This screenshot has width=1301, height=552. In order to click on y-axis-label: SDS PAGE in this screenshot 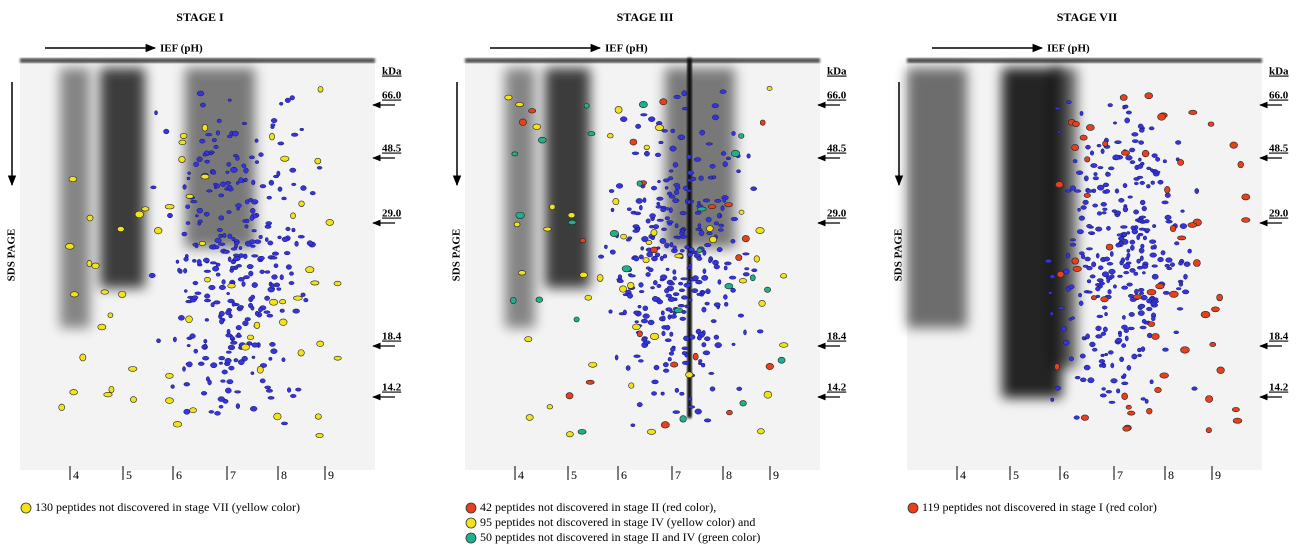, I will do `click(457, 255)`.